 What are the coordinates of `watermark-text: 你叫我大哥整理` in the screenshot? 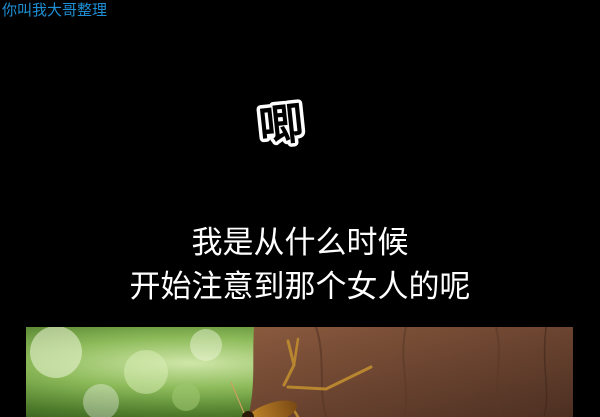 It's located at (55, 10).